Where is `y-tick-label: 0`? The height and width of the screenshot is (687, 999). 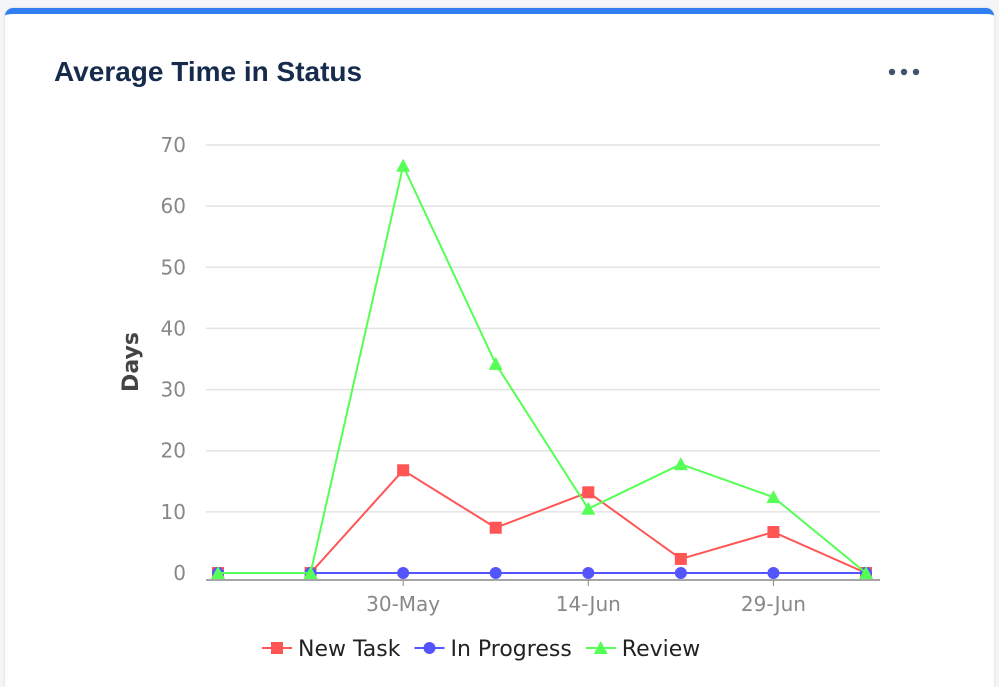
y-tick-label: 0 is located at coordinates (179, 573).